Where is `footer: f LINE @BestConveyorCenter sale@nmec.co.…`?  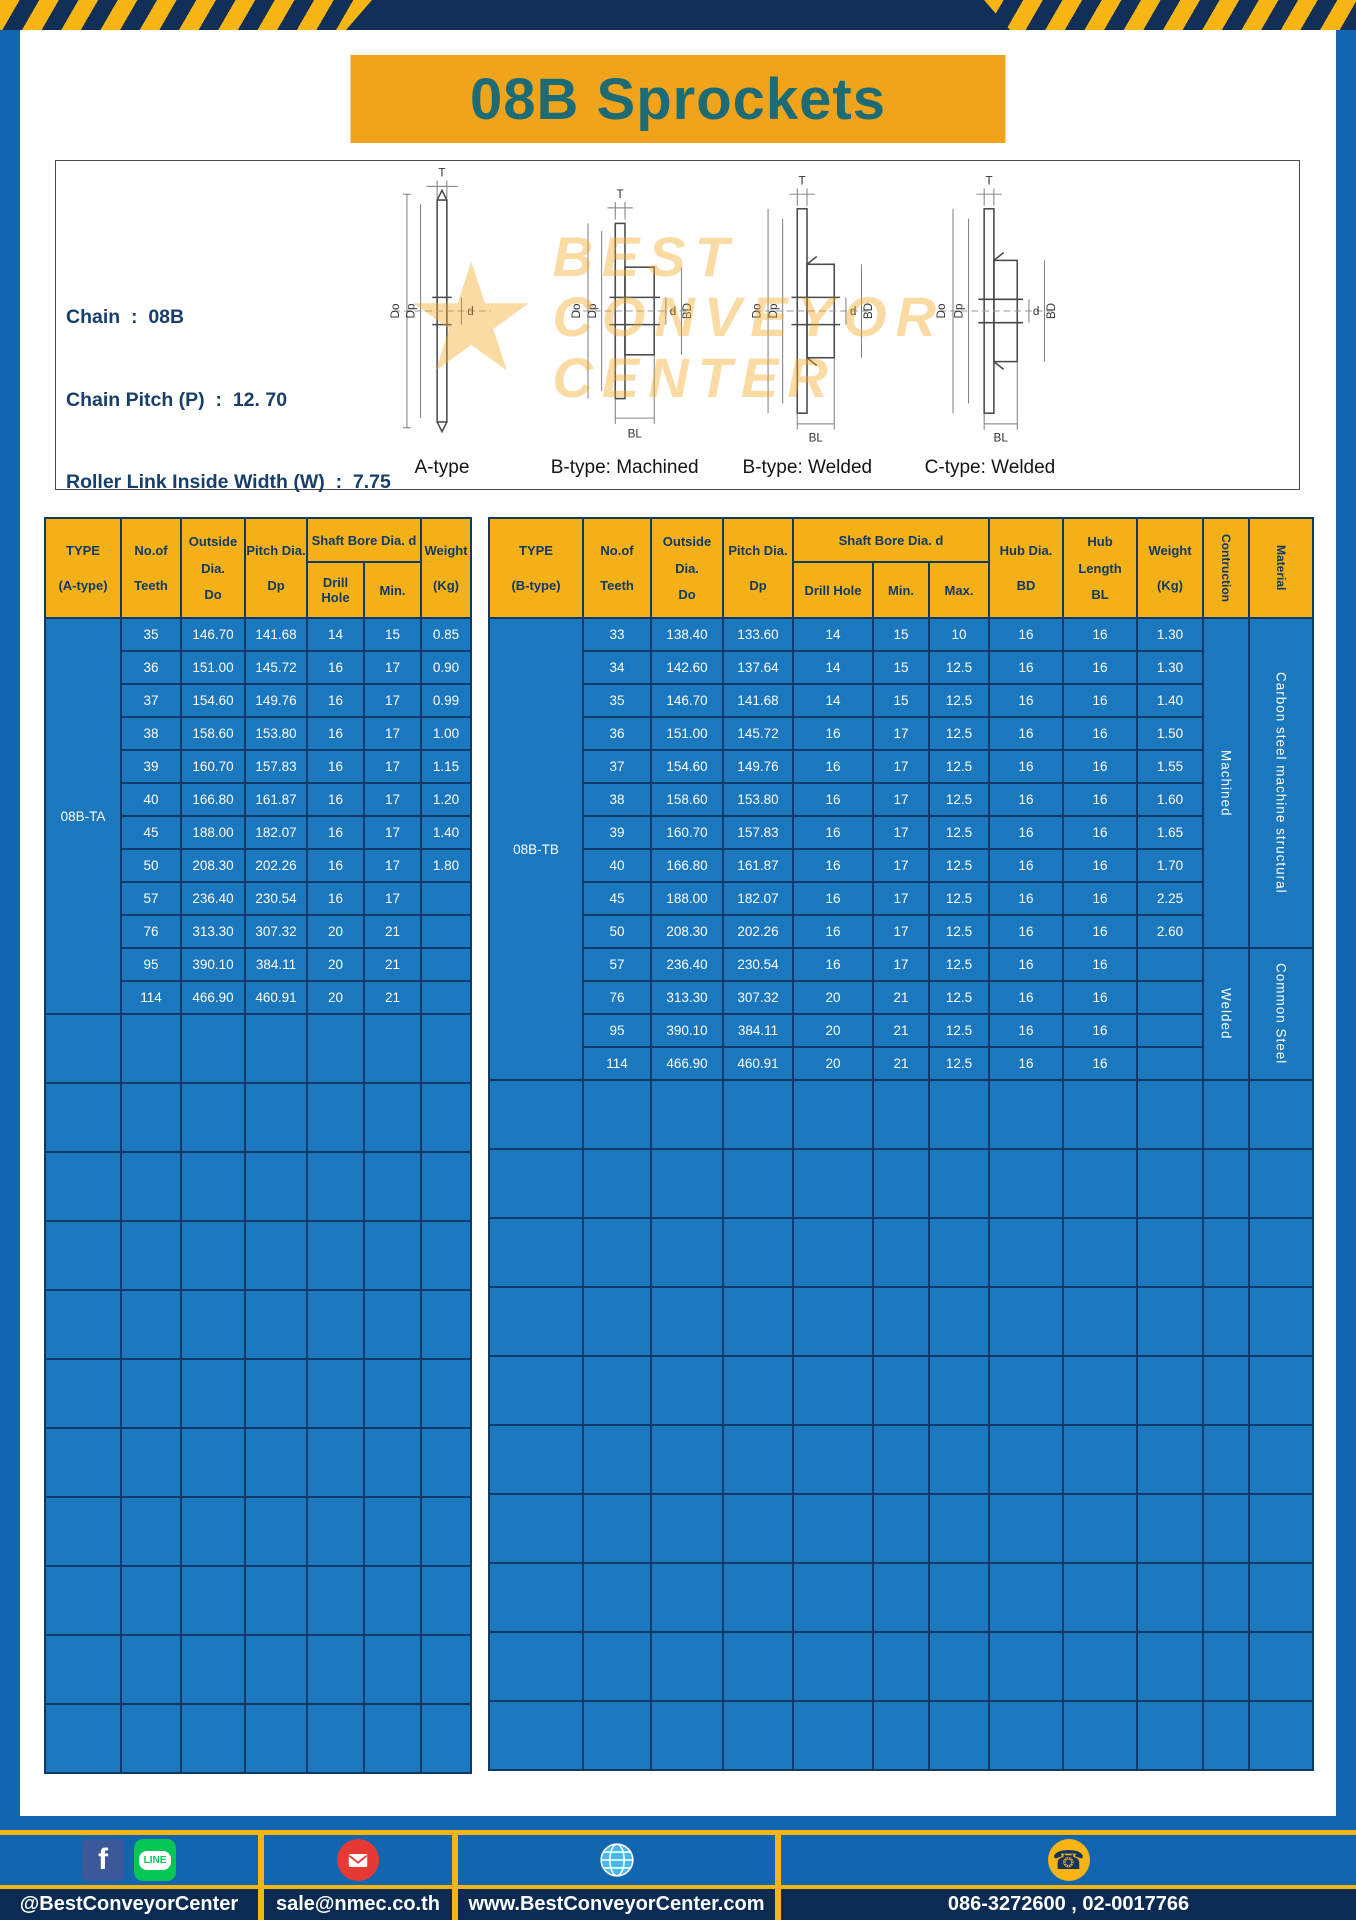
footer: f LINE @BestConveyorCenter sale@nmec.co.… is located at coordinates (678, 1868).